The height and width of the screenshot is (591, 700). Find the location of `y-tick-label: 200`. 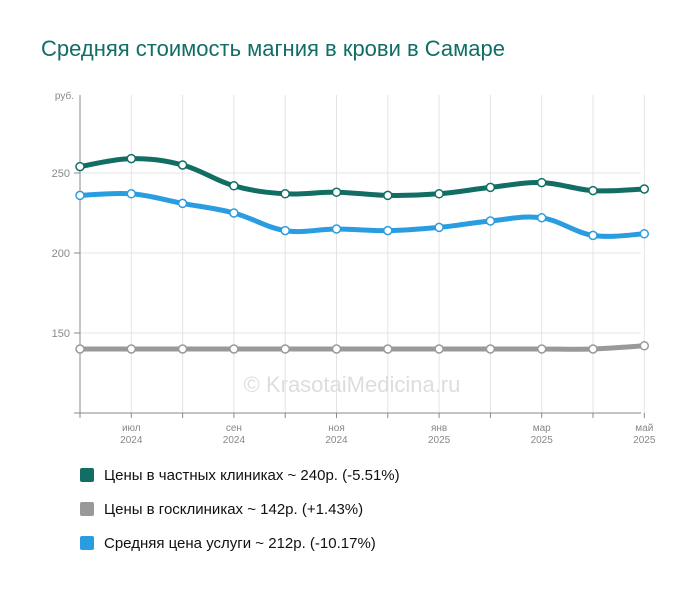

y-tick-label: 200 is located at coordinates (61, 254).